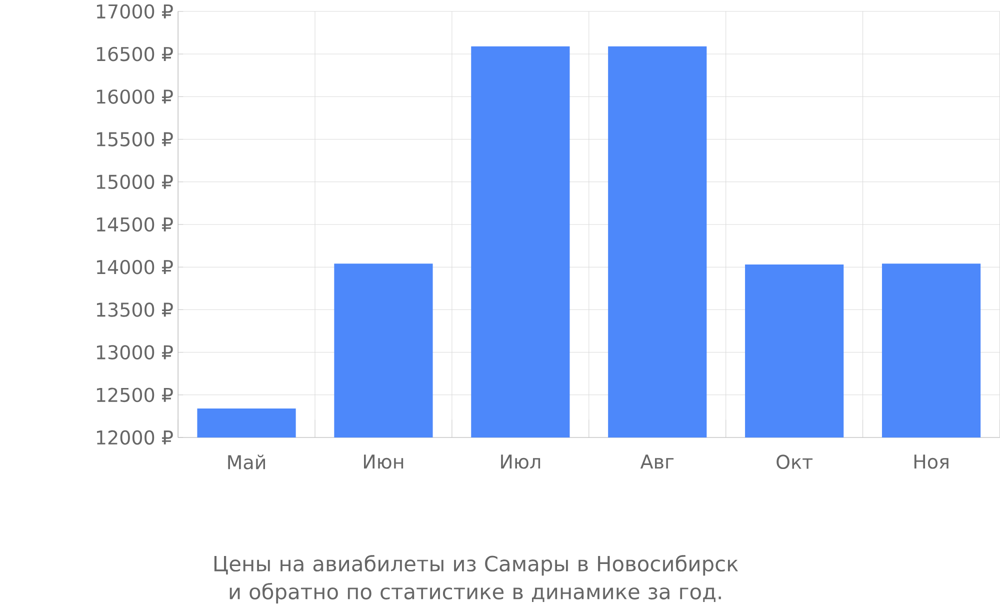  Describe the element at coordinates (520, 461) in the screenshot. I see `x-tick-label: Июл` at that location.